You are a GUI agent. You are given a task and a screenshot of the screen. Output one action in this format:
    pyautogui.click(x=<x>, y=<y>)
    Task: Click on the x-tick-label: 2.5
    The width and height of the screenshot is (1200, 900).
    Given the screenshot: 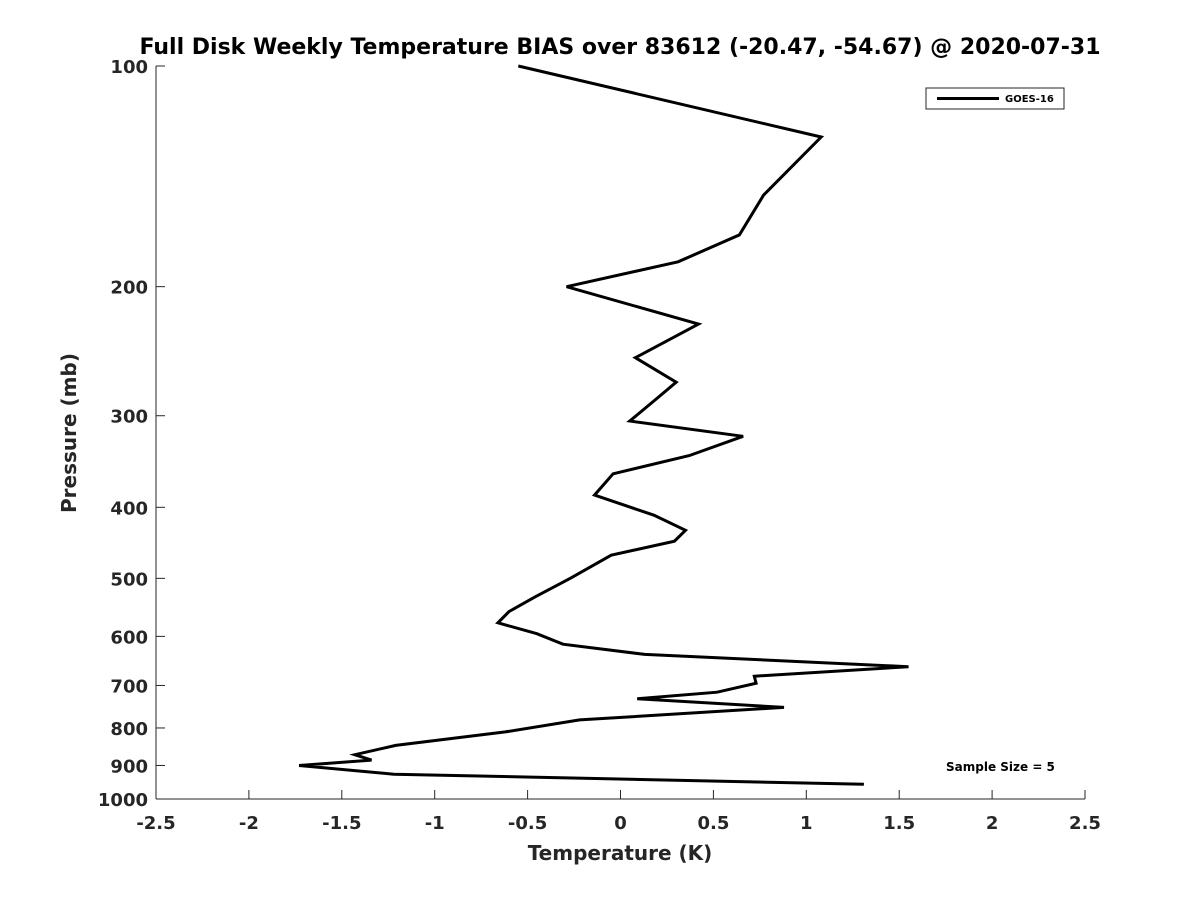 What is the action you would take?
    pyautogui.click(x=1085, y=823)
    